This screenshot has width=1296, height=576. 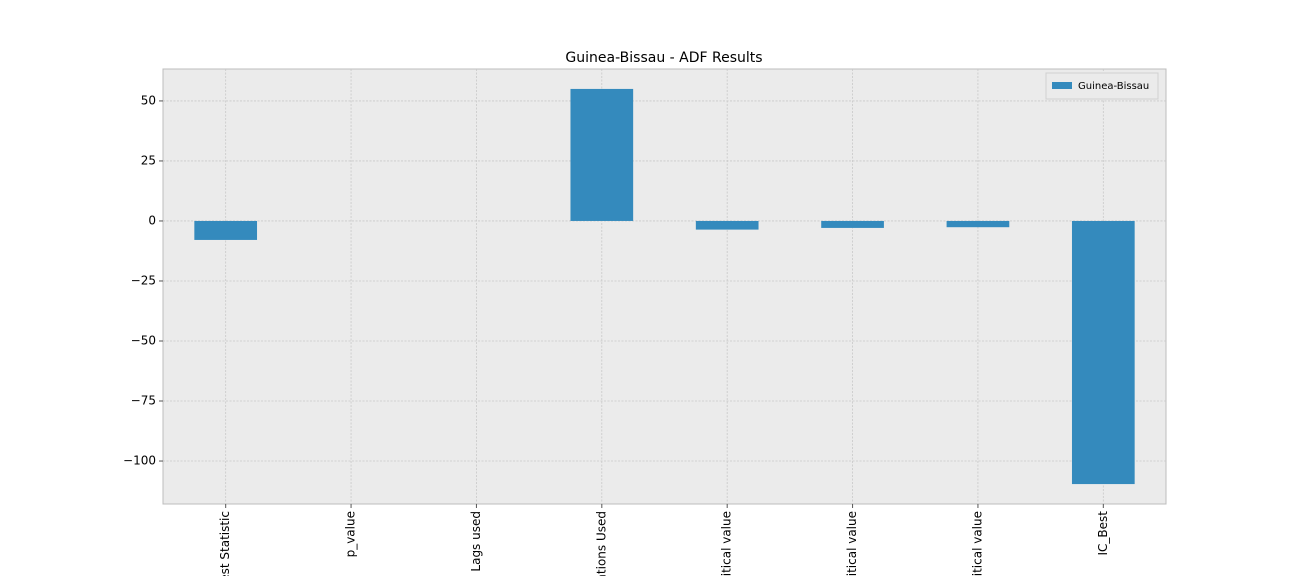 What do you see at coordinates (152, 220) in the screenshot?
I see `y-tick-label: 0` at bounding box center [152, 220].